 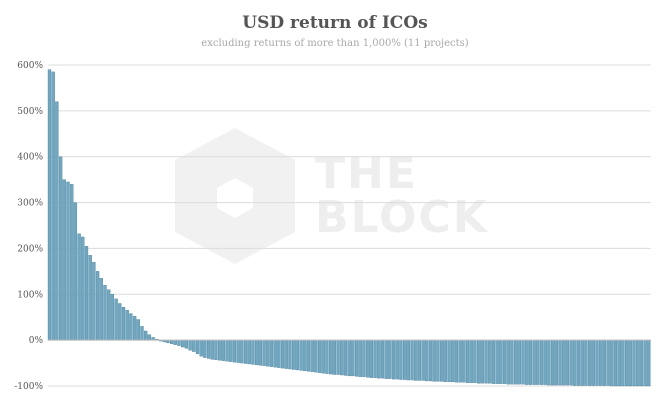 I want to click on y-axis-tick-labels: -100% 0% 100% 200% 300% 400% 500% 600%, so click(x=28, y=226).